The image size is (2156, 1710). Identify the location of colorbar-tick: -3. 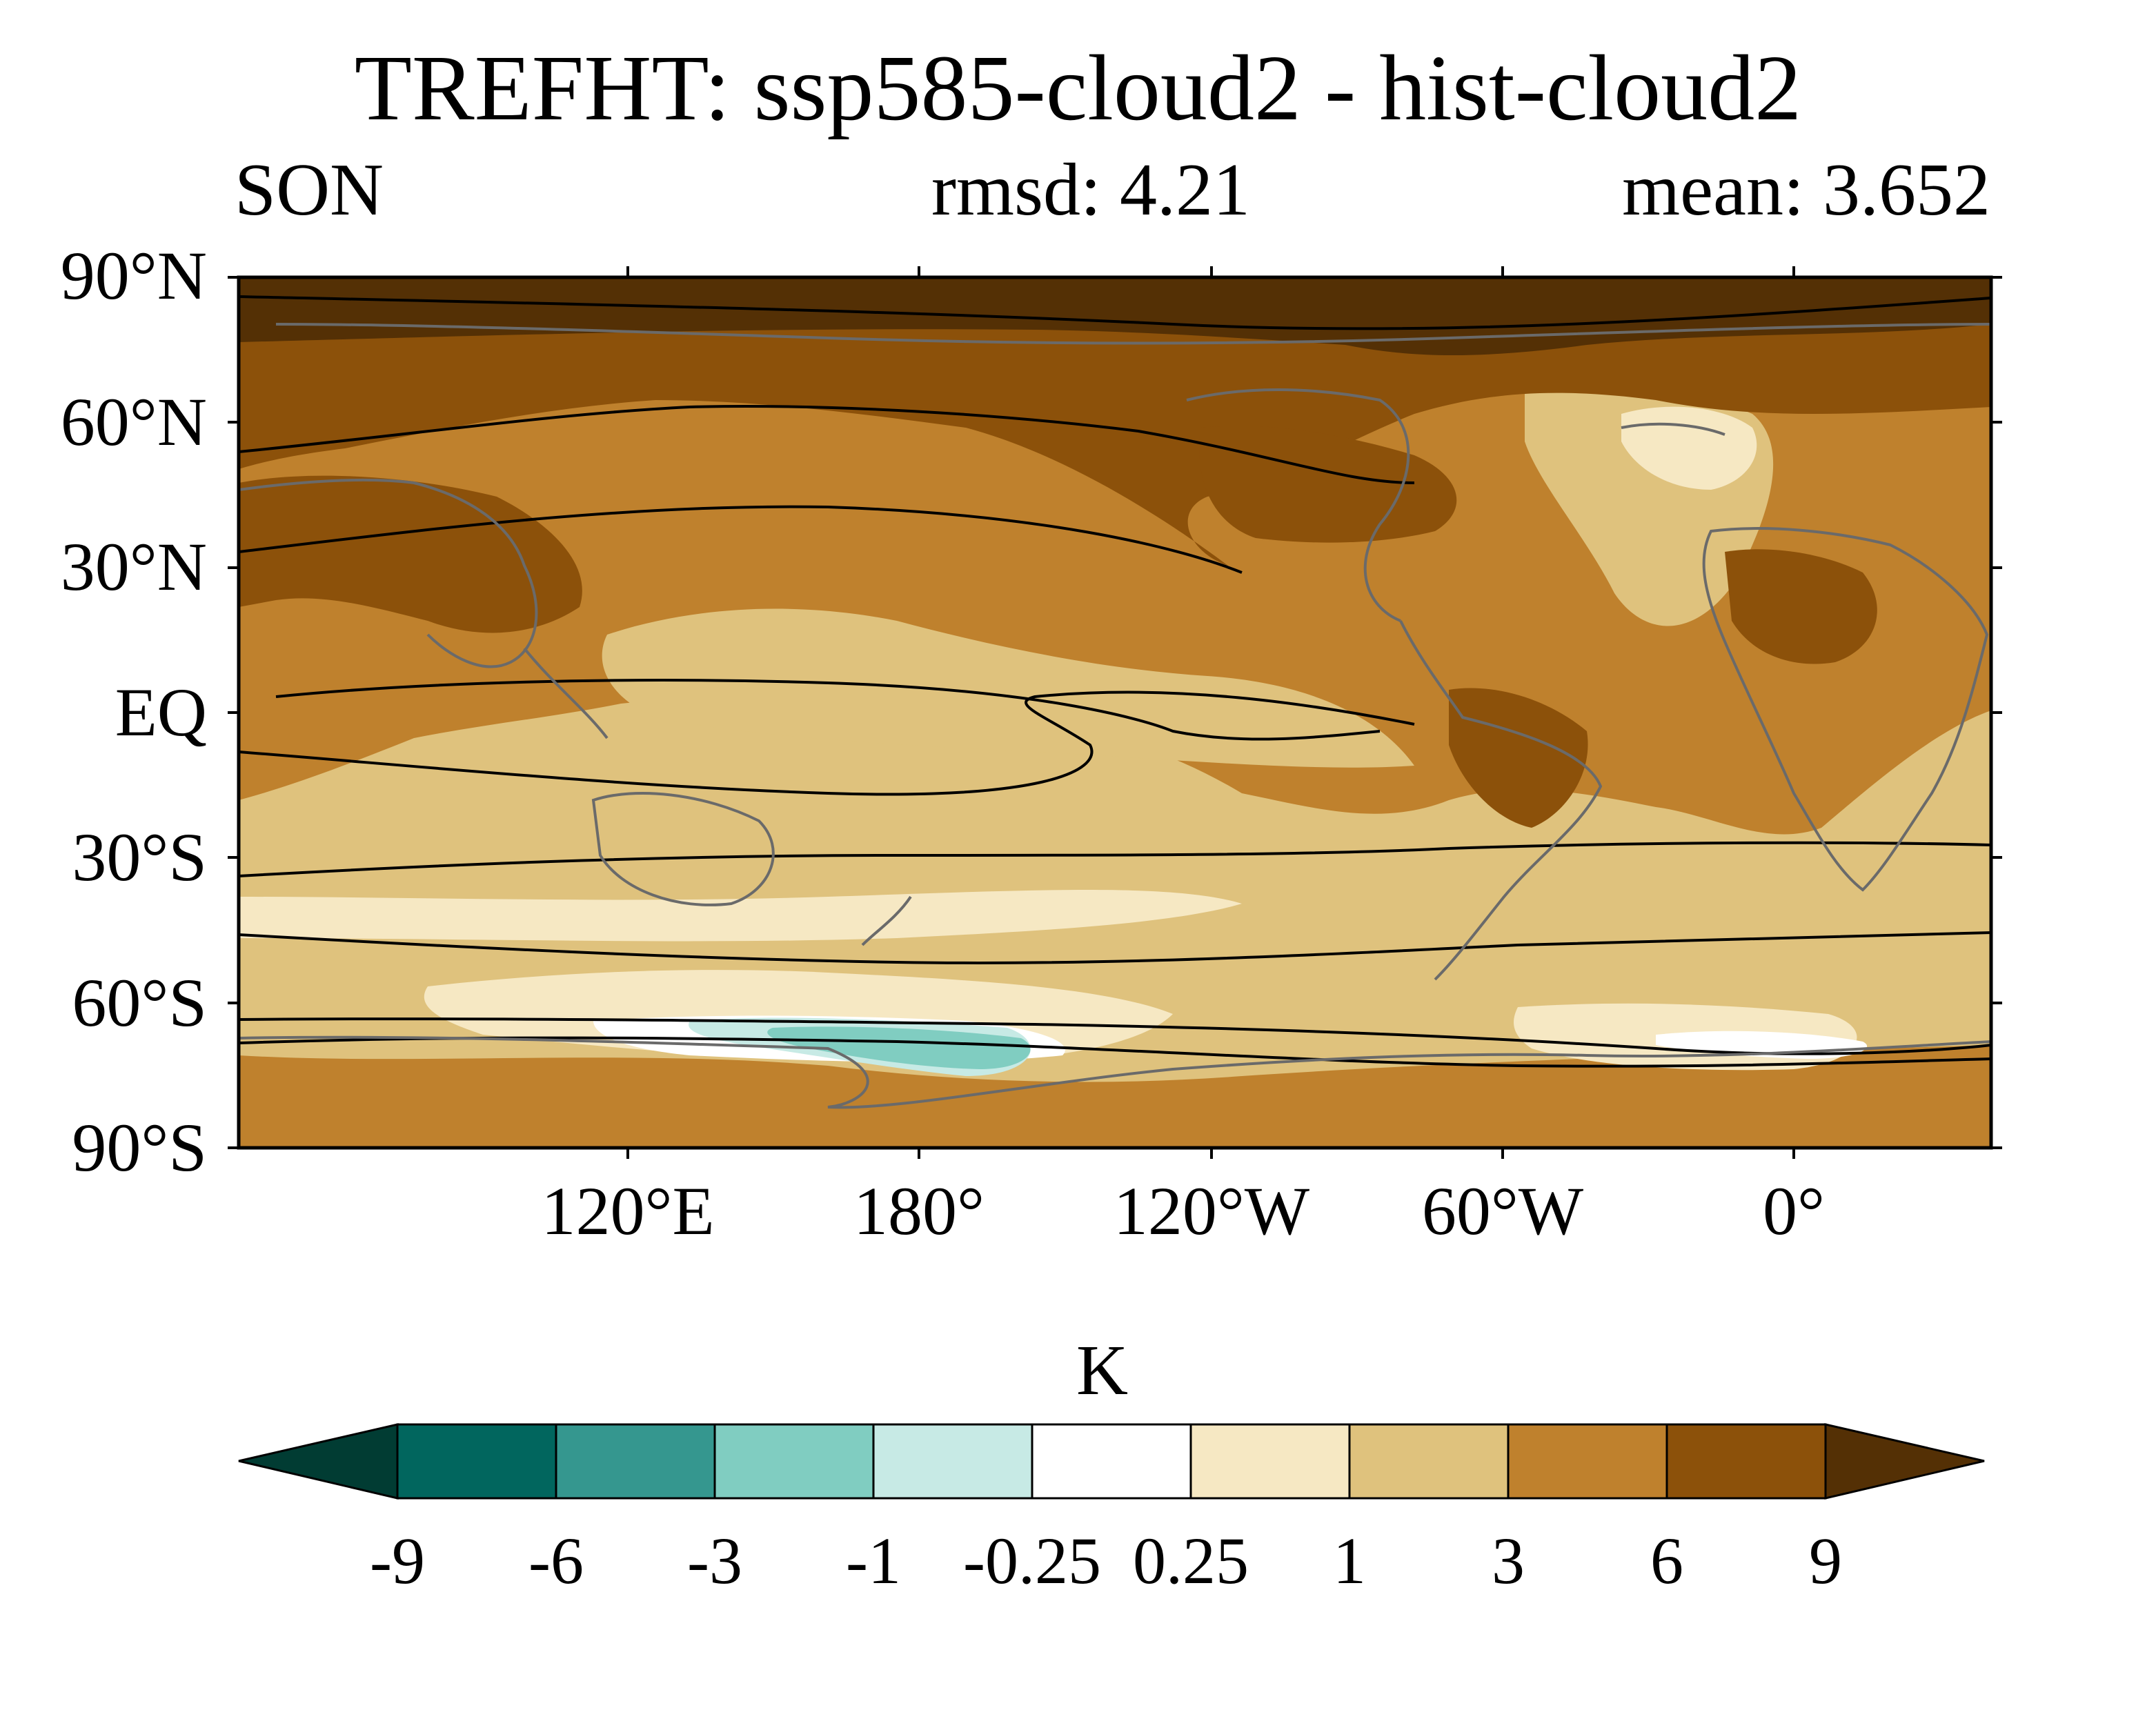
(714, 1561).